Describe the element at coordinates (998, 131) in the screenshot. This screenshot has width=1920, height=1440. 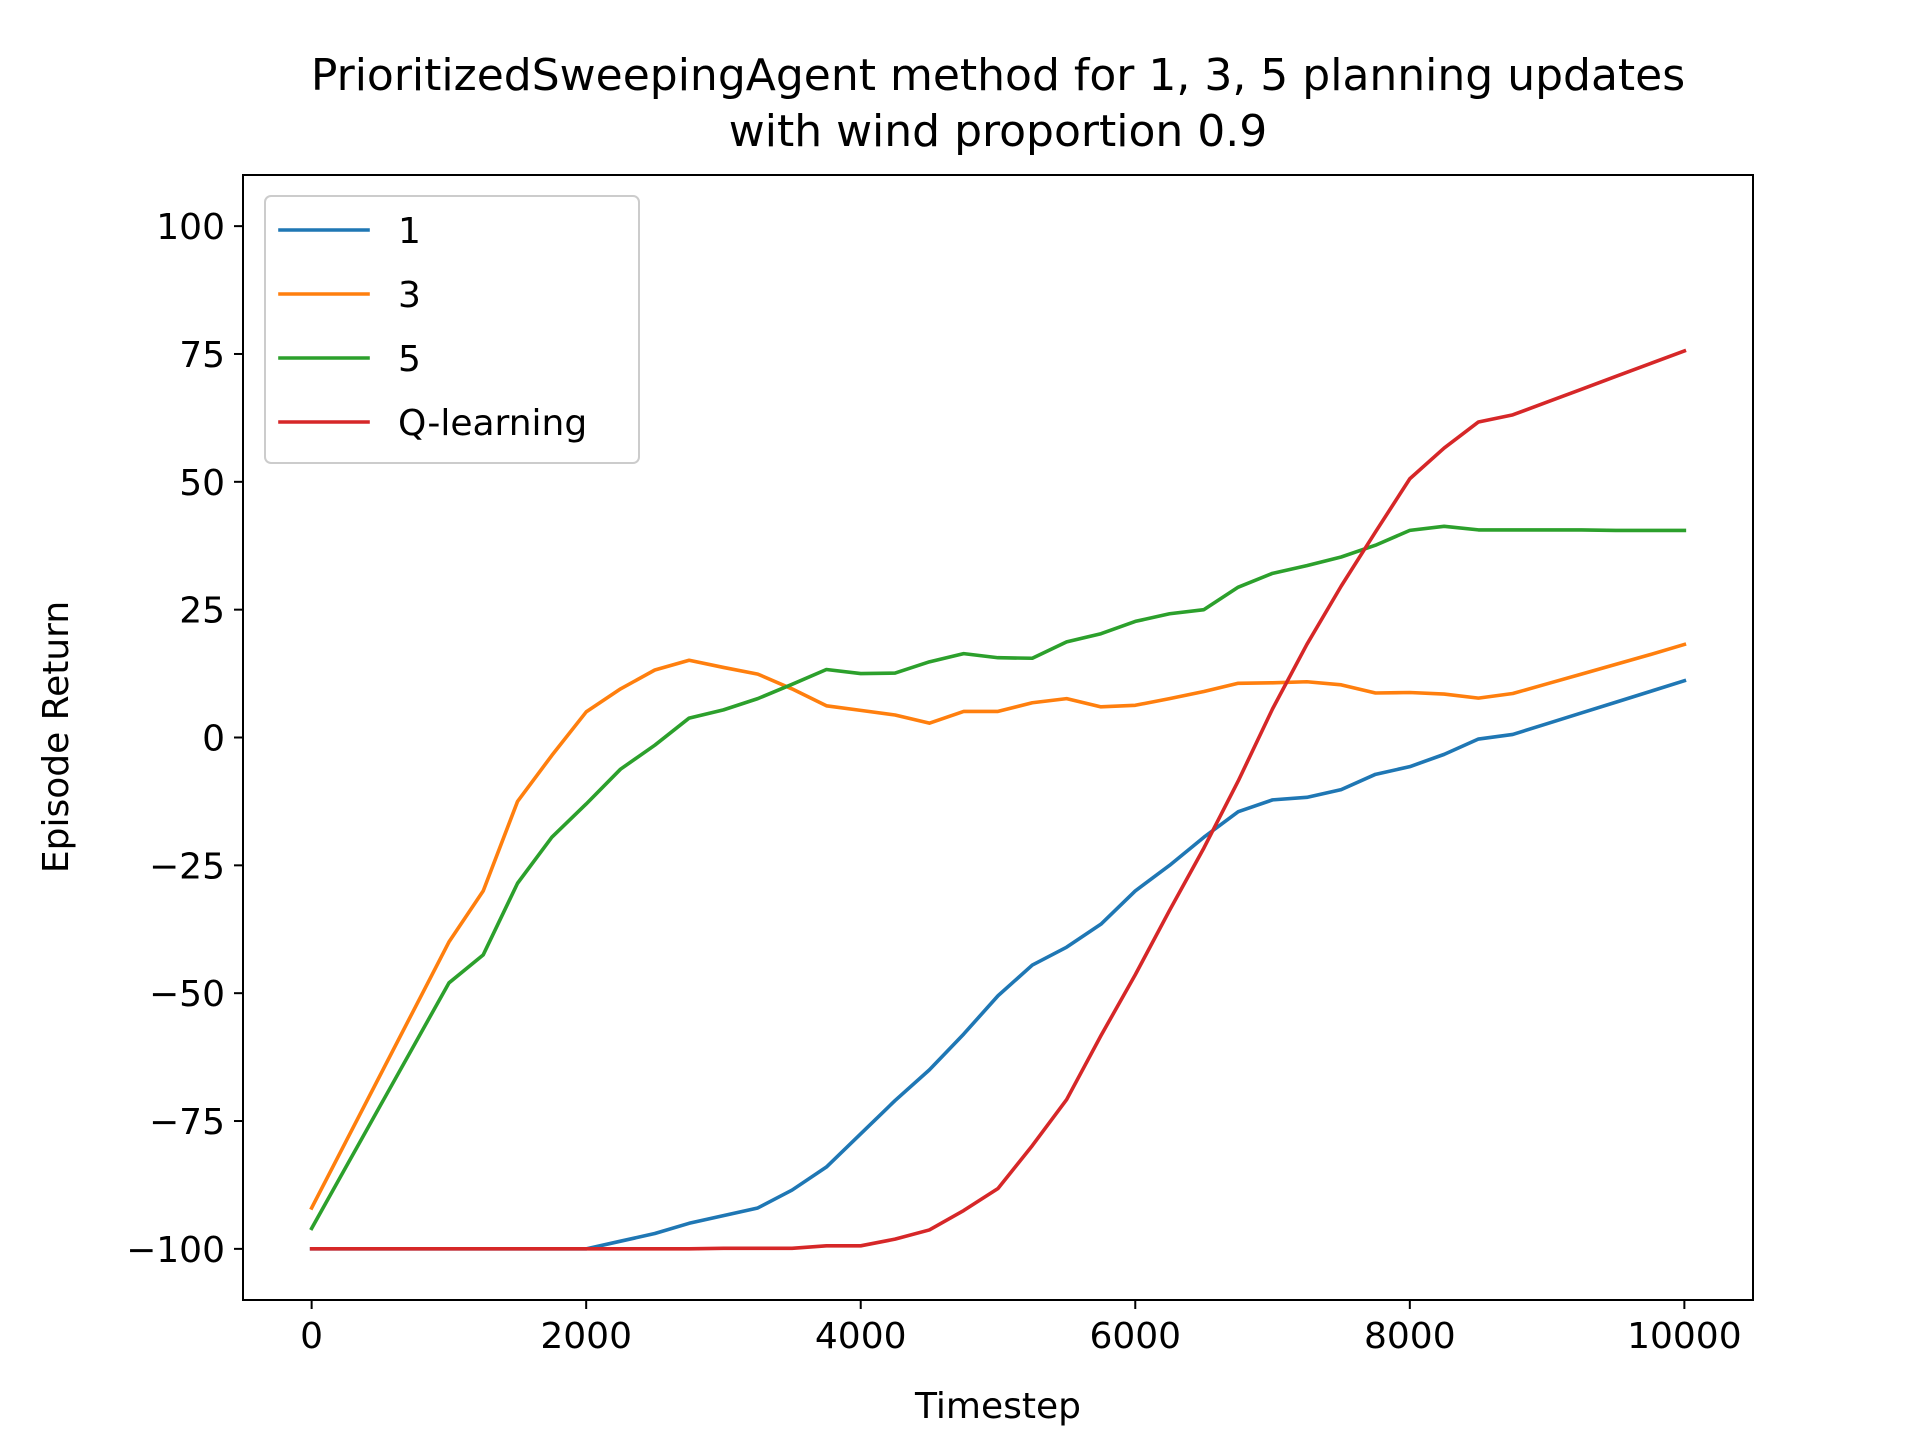
I see `chart-title-line-2: with wind proportion 0.9` at that location.